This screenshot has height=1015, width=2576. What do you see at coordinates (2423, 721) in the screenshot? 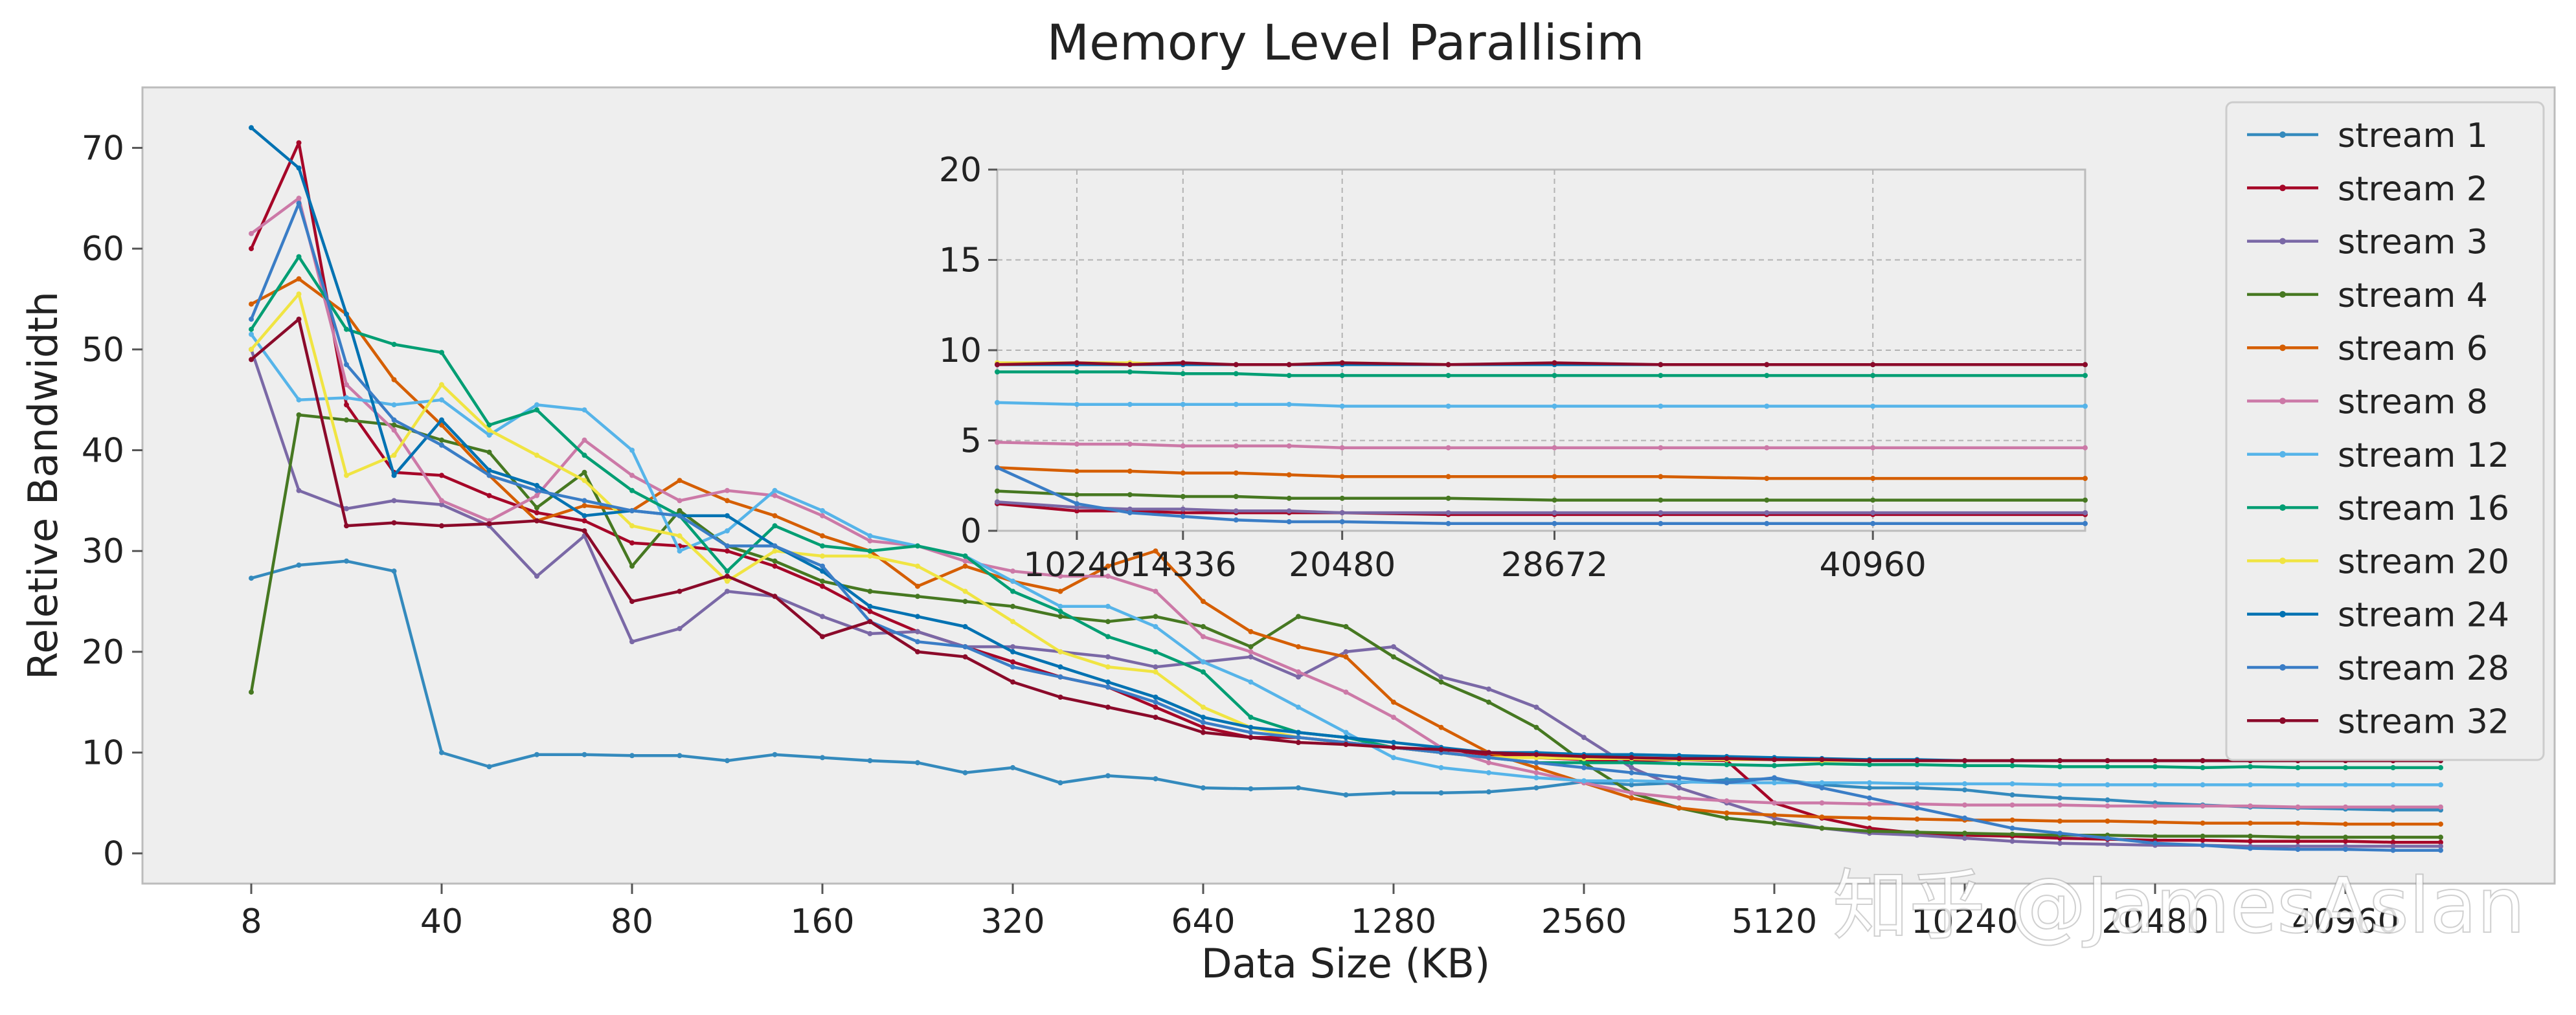
I see `legend-label: stream 32` at bounding box center [2423, 721].